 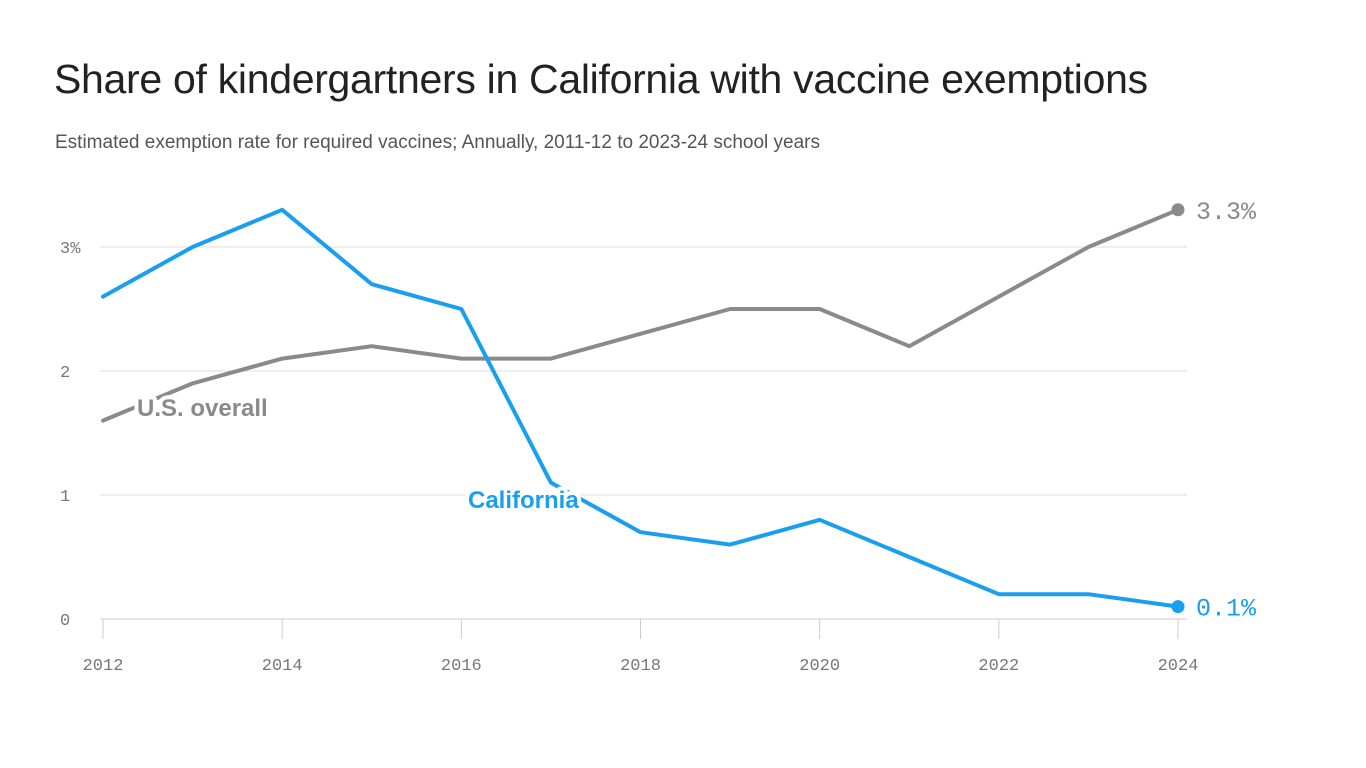 I want to click on end-value-label-california: 0.1%, so click(x=1226, y=609).